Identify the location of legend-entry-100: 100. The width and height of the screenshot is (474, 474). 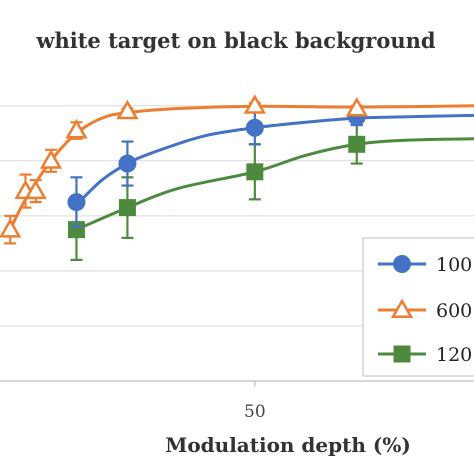
(425, 265).